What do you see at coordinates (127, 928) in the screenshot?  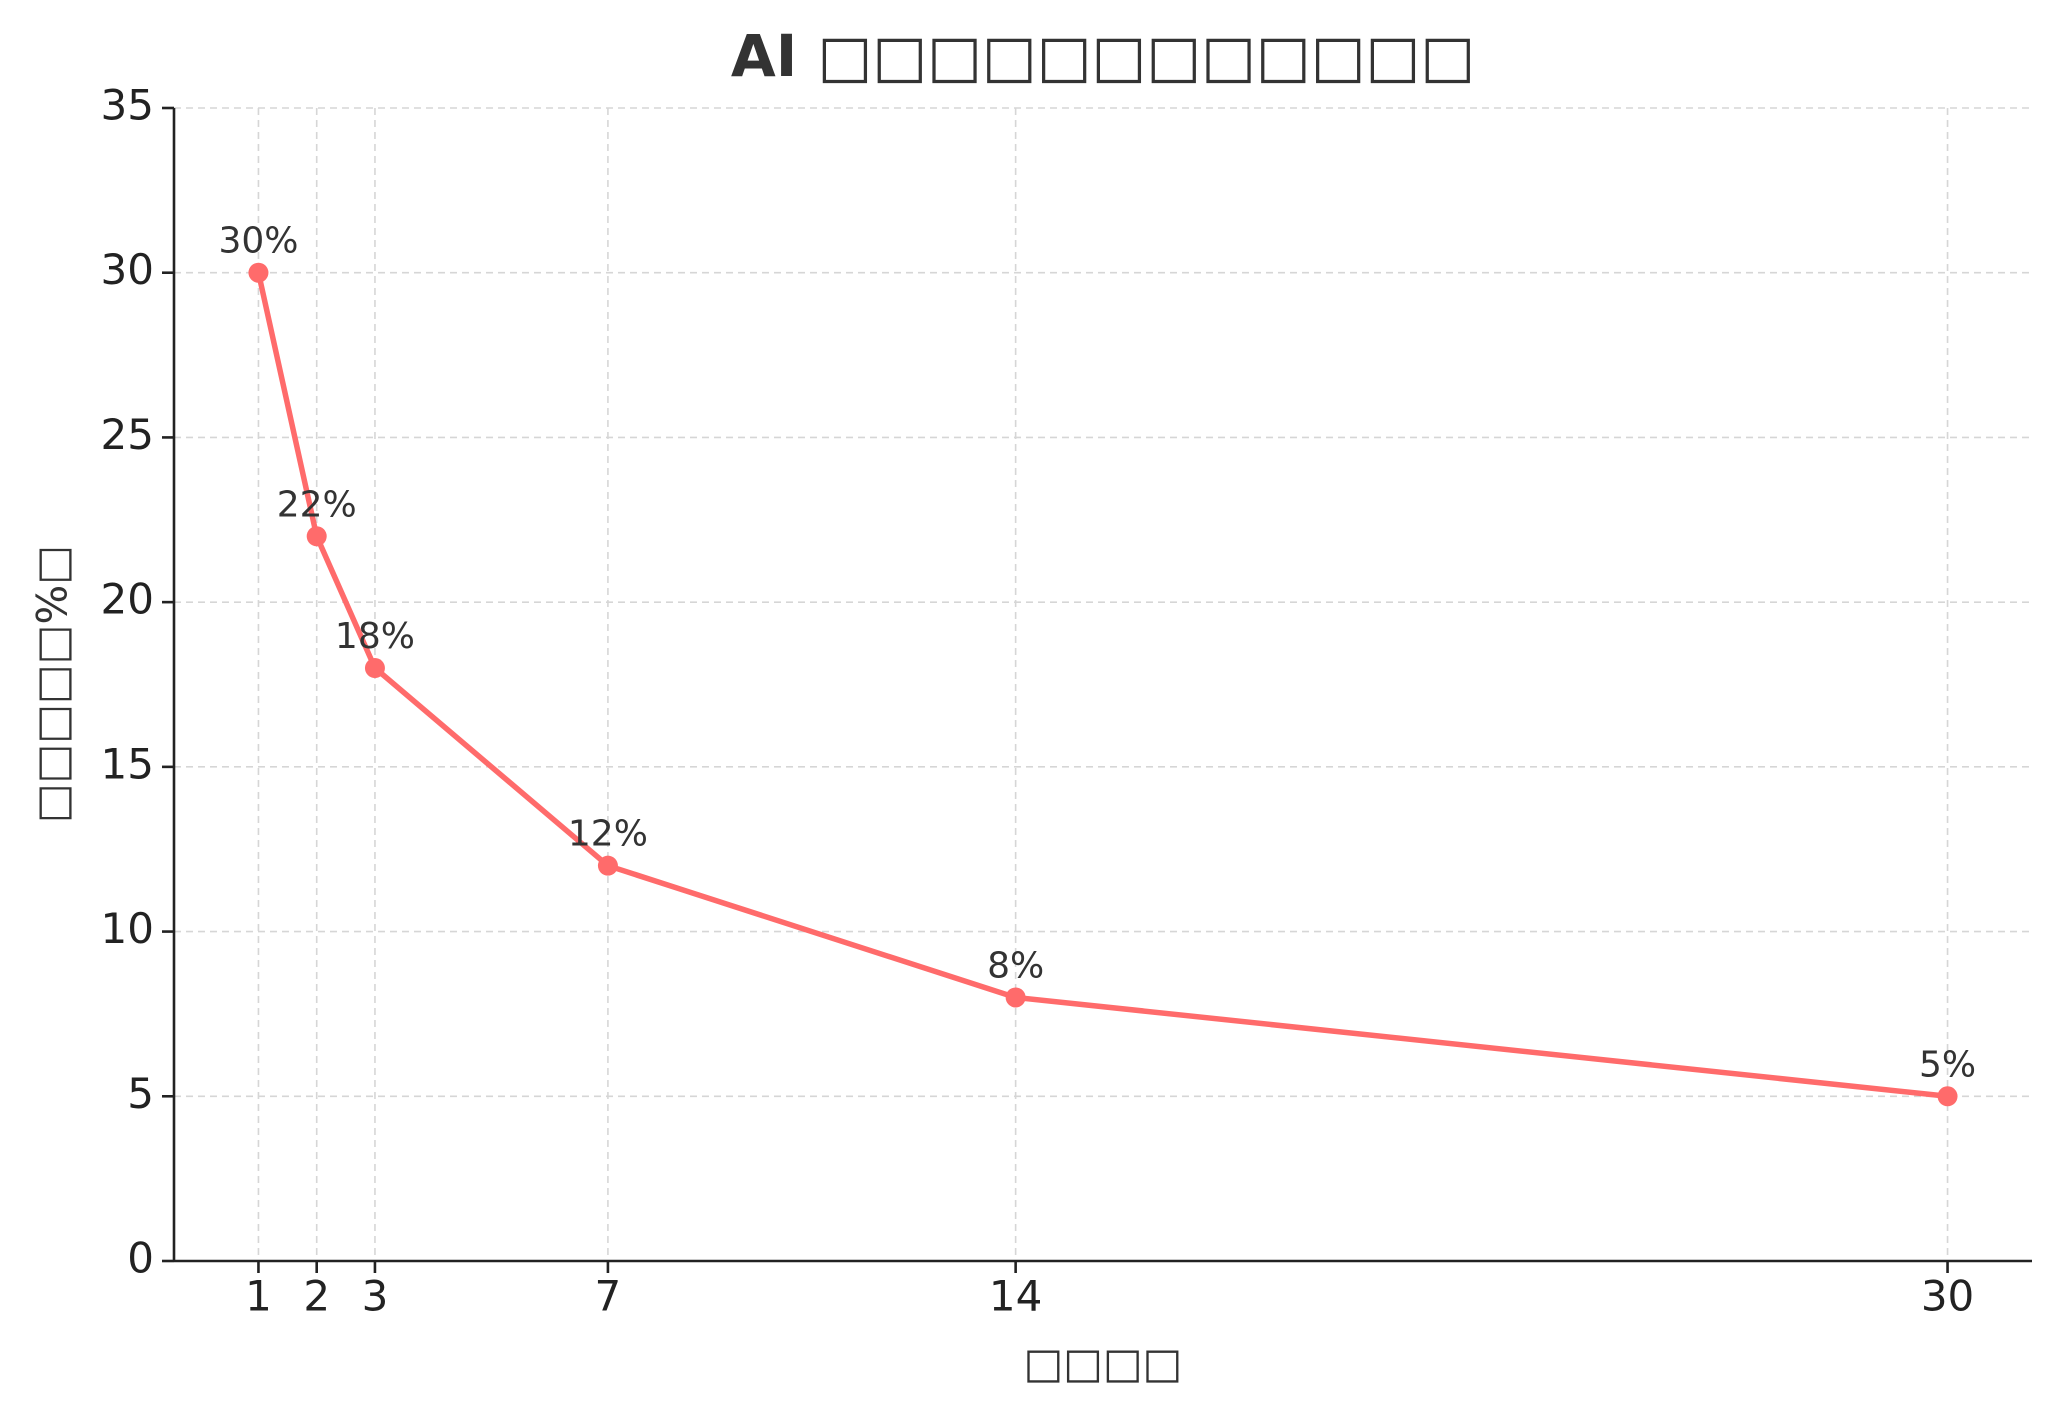 I see `y-tick-label: 10` at bounding box center [127, 928].